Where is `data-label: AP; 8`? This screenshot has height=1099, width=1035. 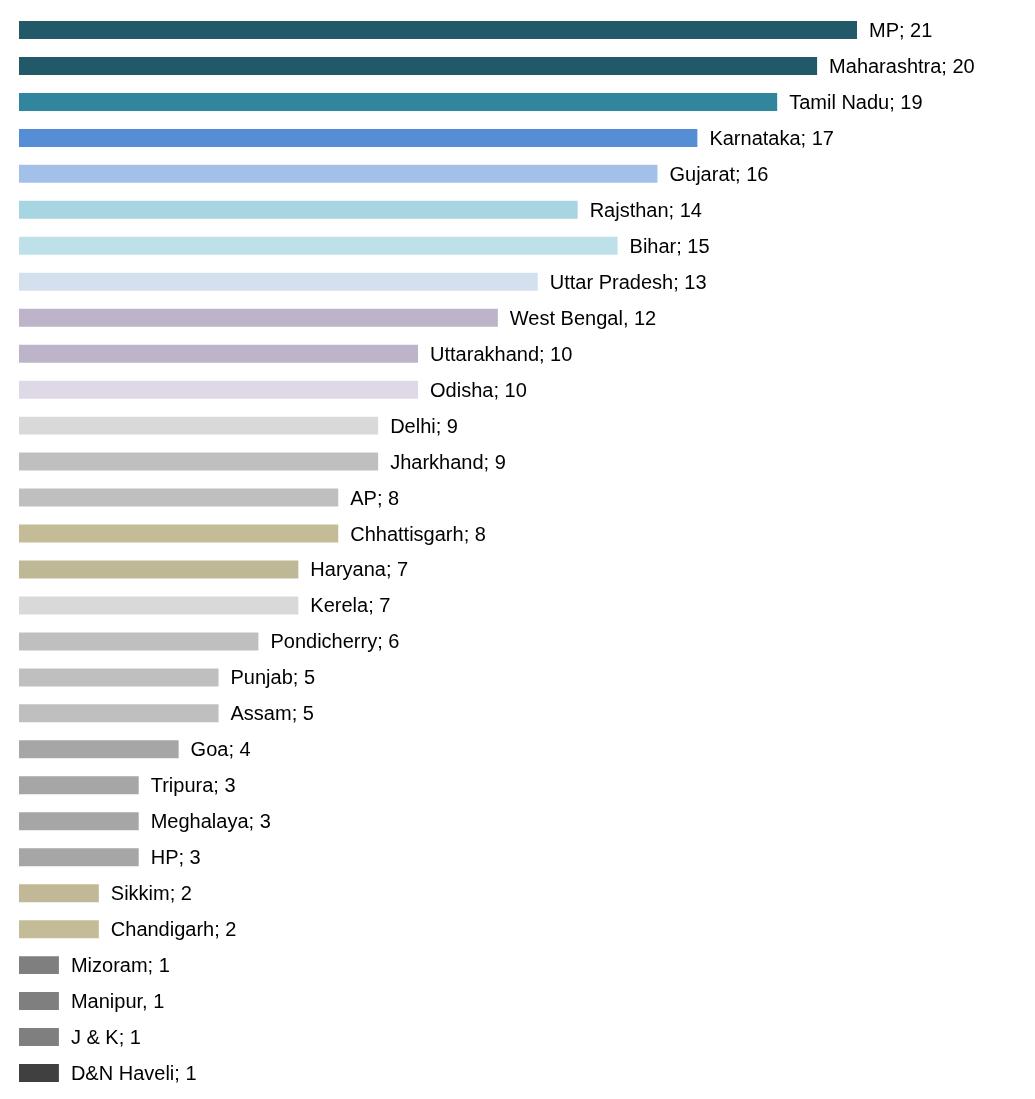
data-label: AP; 8 is located at coordinates (375, 497).